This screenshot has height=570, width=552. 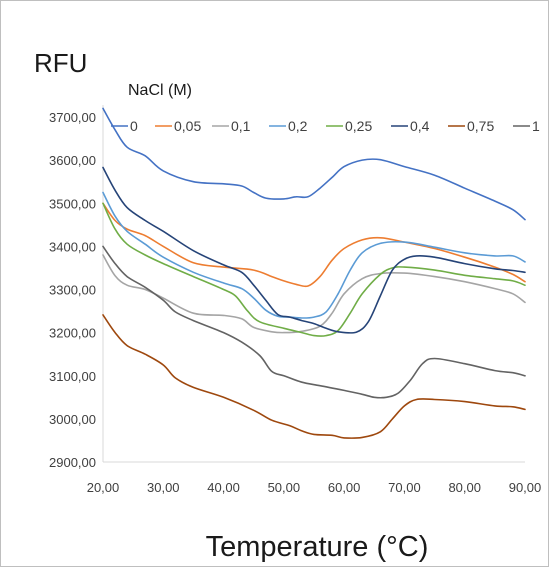 What do you see at coordinates (464, 487) in the screenshot?
I see `x-tick-label: 80,00` at bounding box center [464, 487].